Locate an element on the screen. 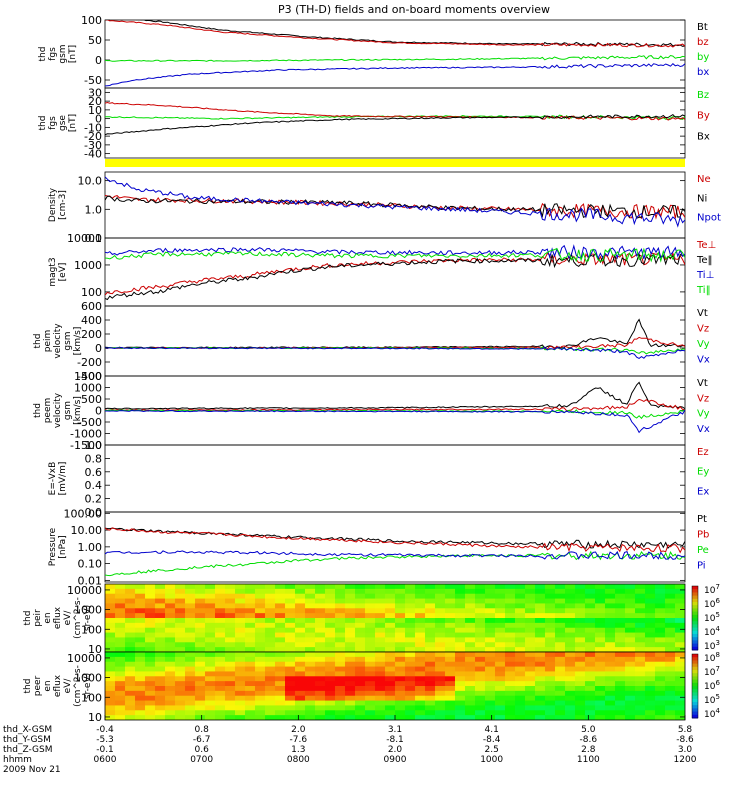  legend-label: bz is located at coordinates (703, 42).